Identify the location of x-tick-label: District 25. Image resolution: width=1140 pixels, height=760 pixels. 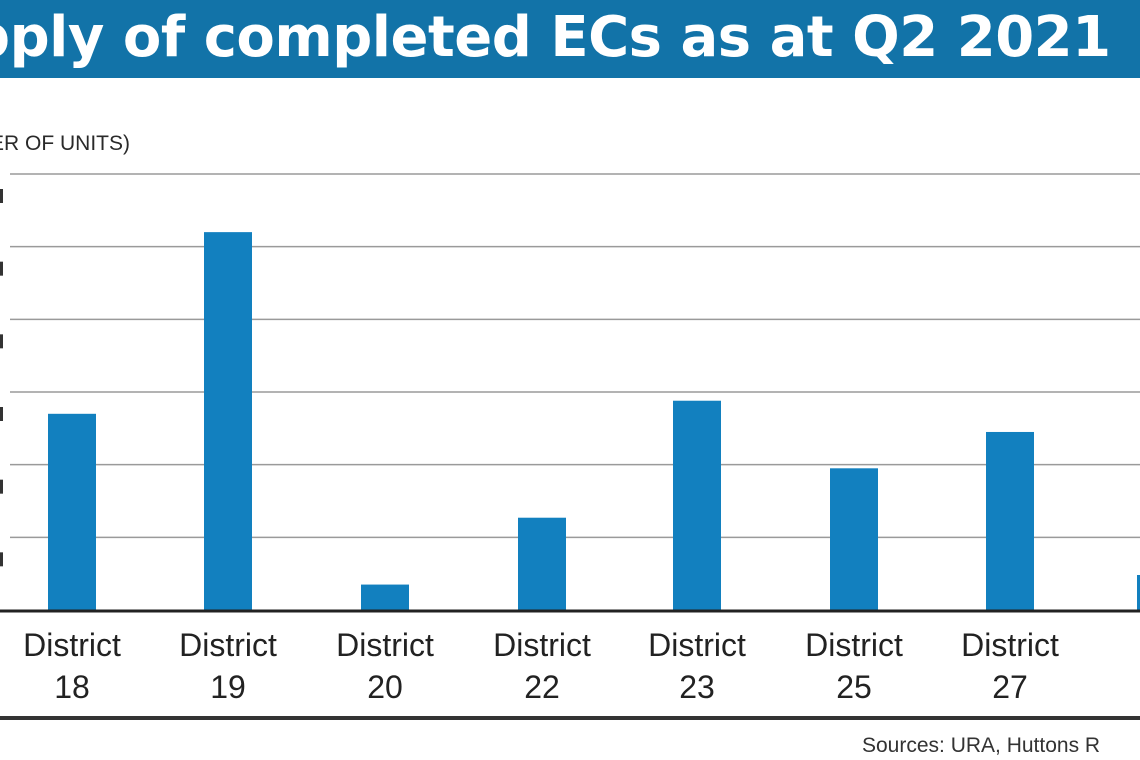
(854, 666).